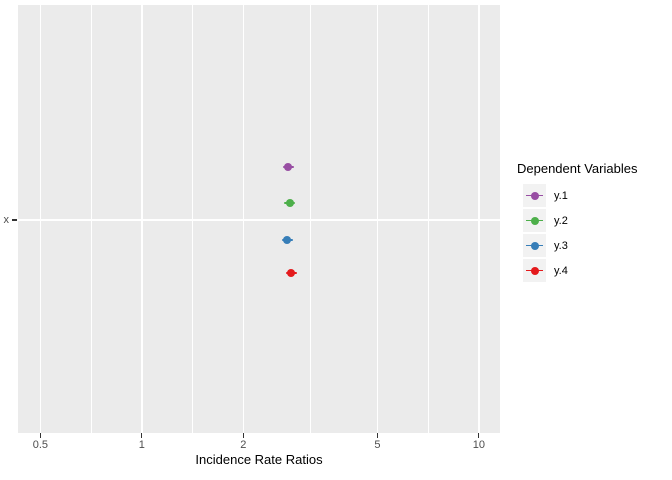 This screenshot has height=480, width=672. Describe the element at coordinates (561, 220) in the screenshot. I see `legend-entry-label: y.2` at that location.